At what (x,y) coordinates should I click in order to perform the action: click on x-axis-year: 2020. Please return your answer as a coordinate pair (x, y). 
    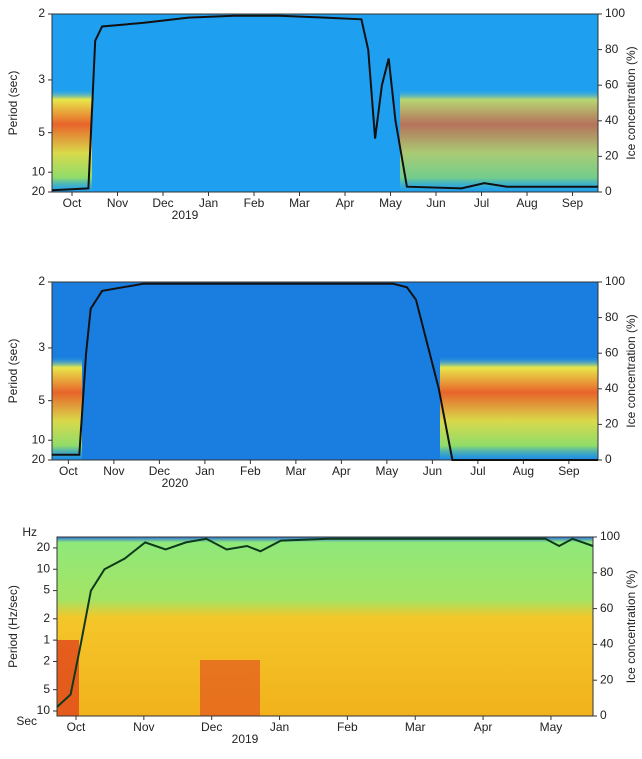
    Looking at the image, I should click on (175, 483).